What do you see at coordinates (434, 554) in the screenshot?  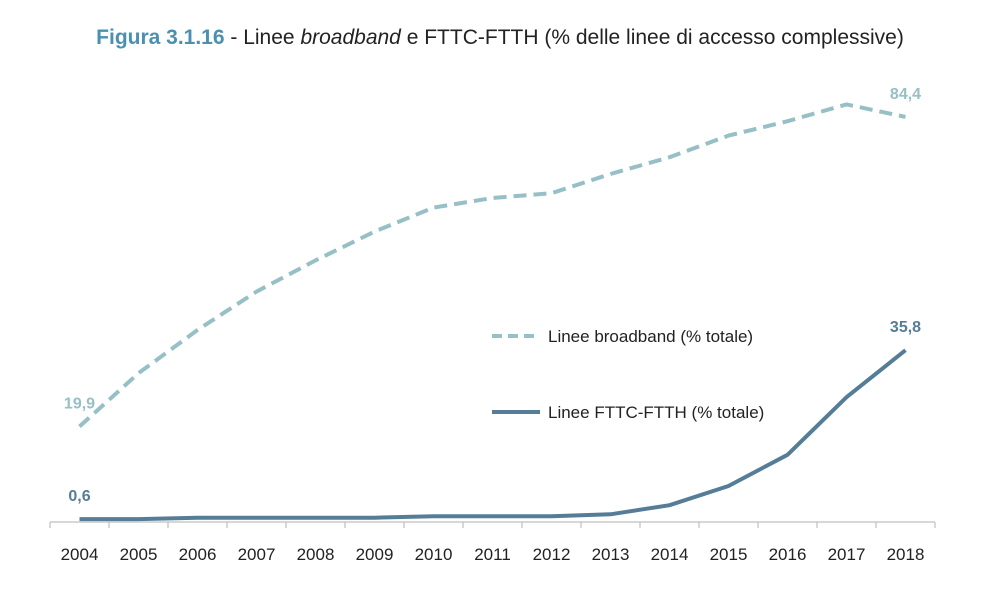 I see `x-tick-label: 2010` at bounding box center [434, 554].